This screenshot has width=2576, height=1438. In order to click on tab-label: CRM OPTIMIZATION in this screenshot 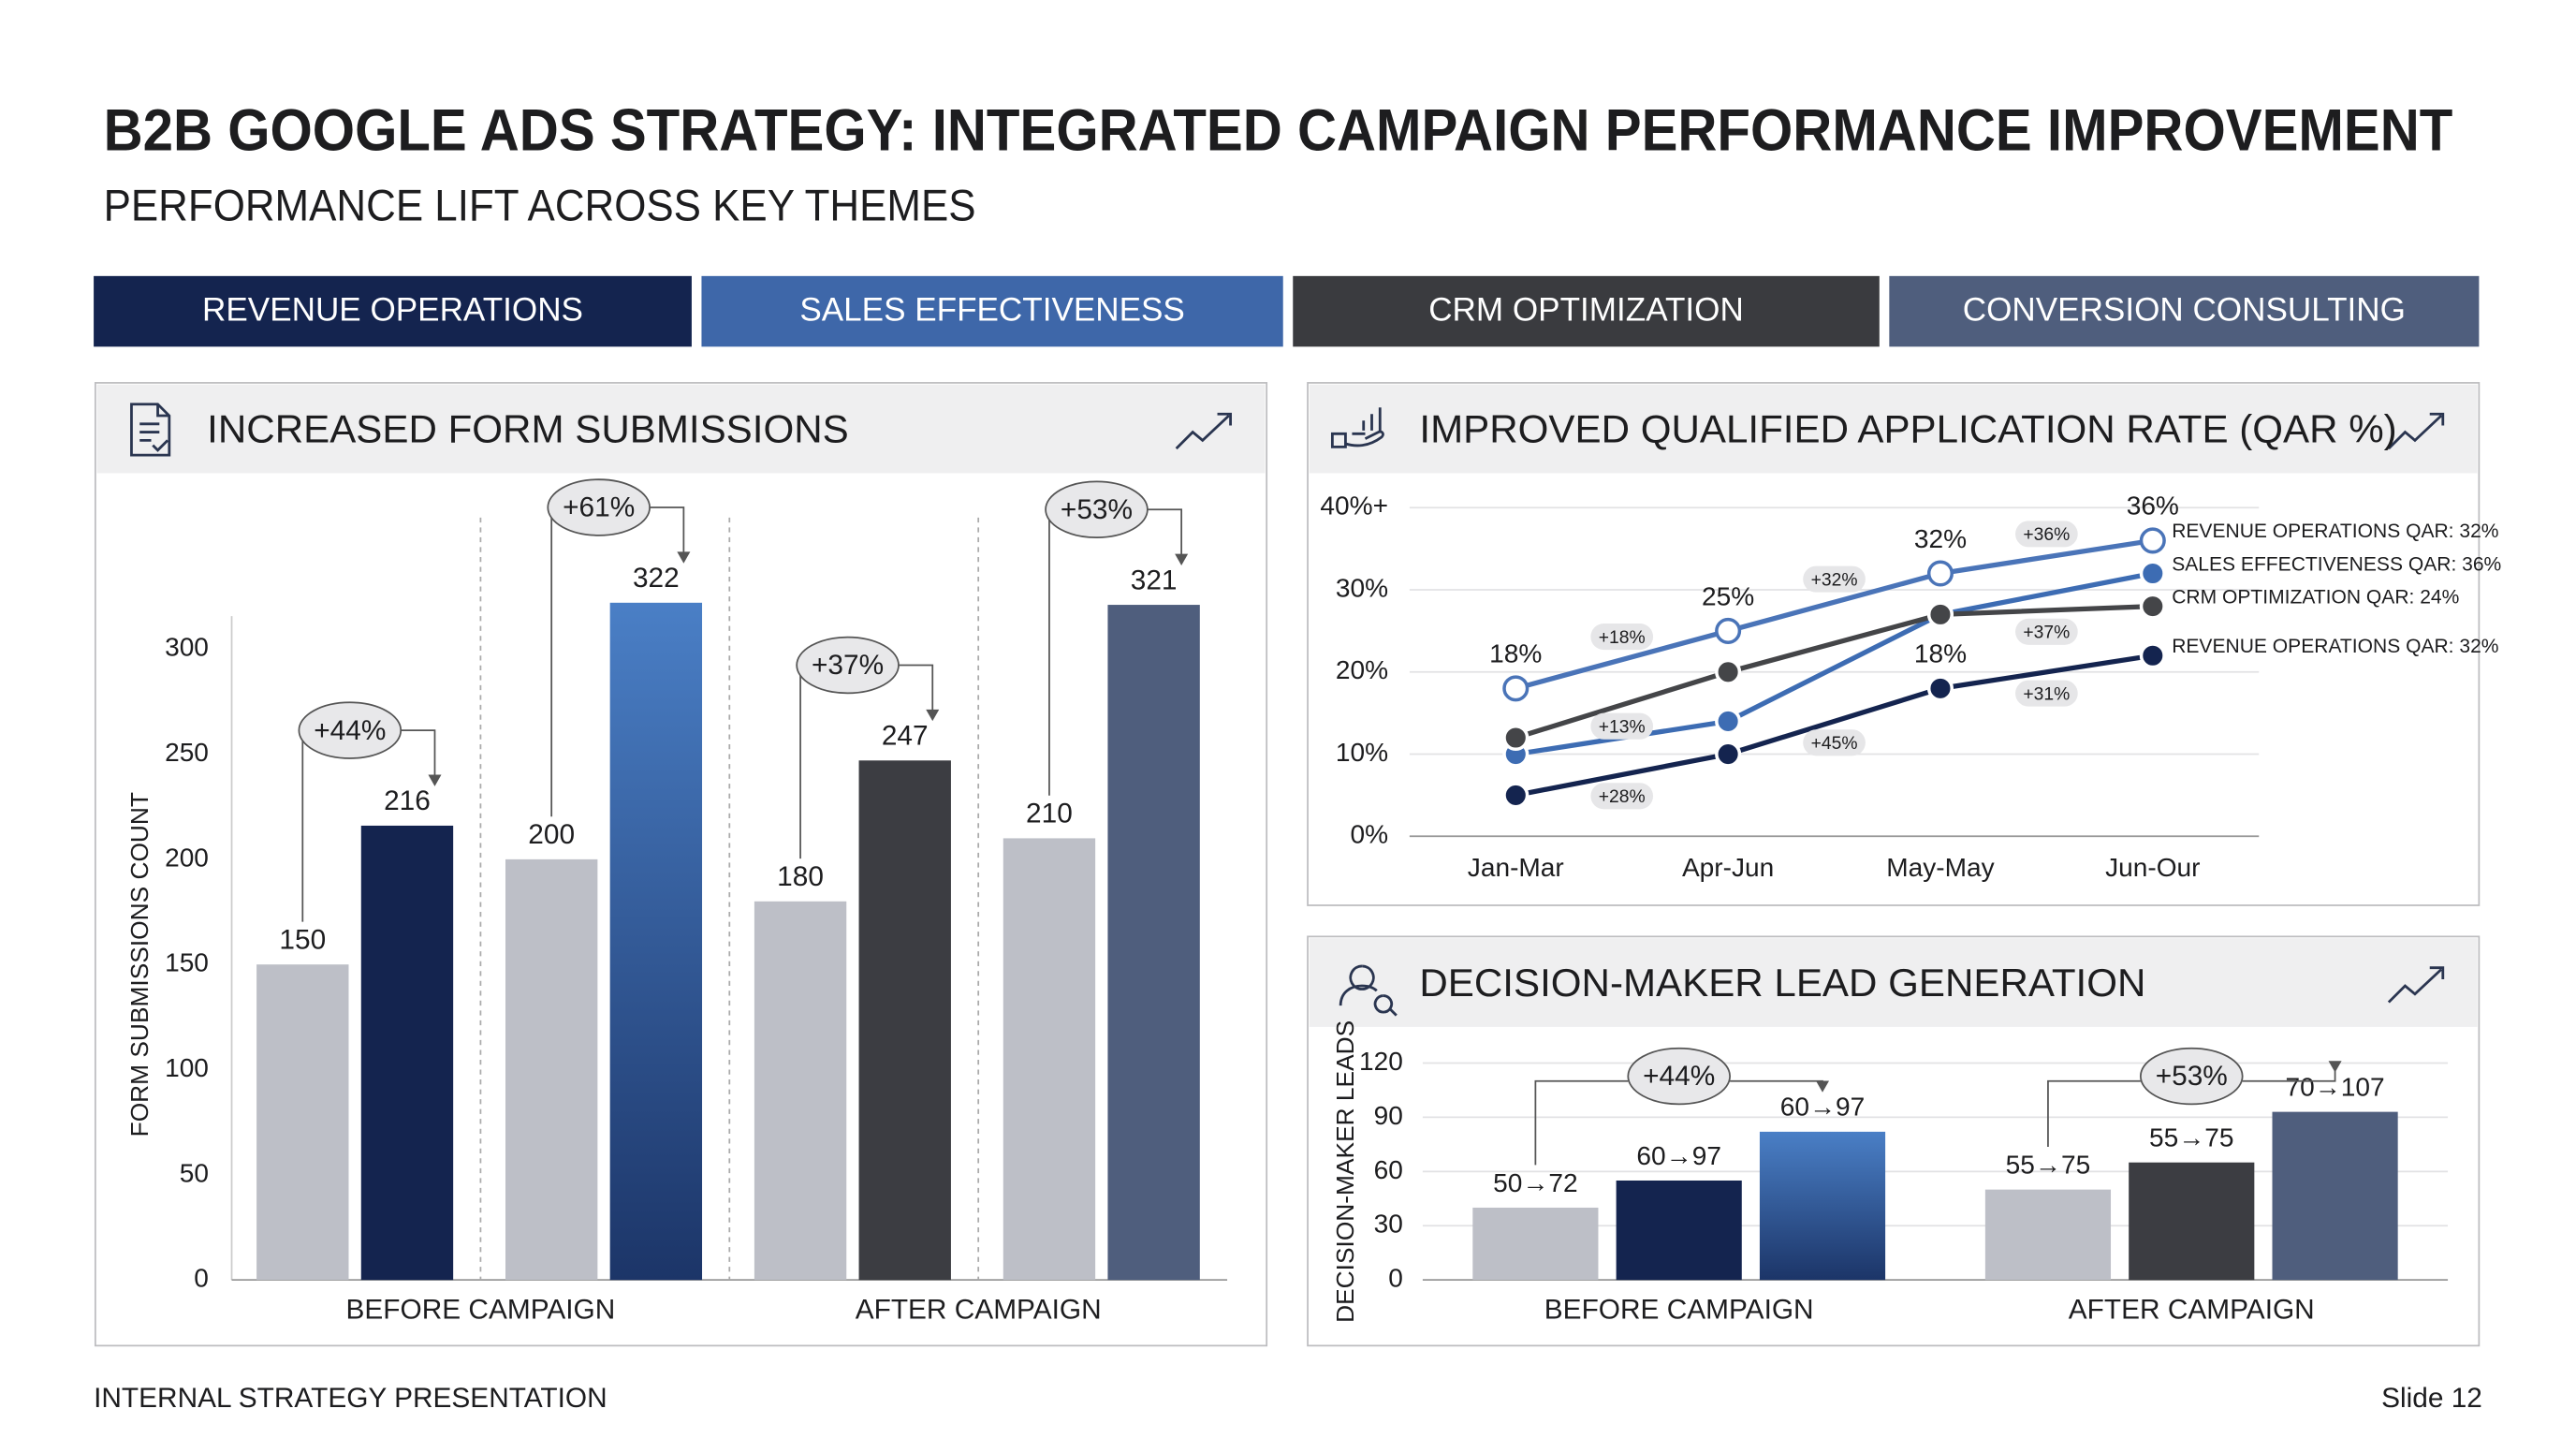, I will do `click(1586, 310)`.